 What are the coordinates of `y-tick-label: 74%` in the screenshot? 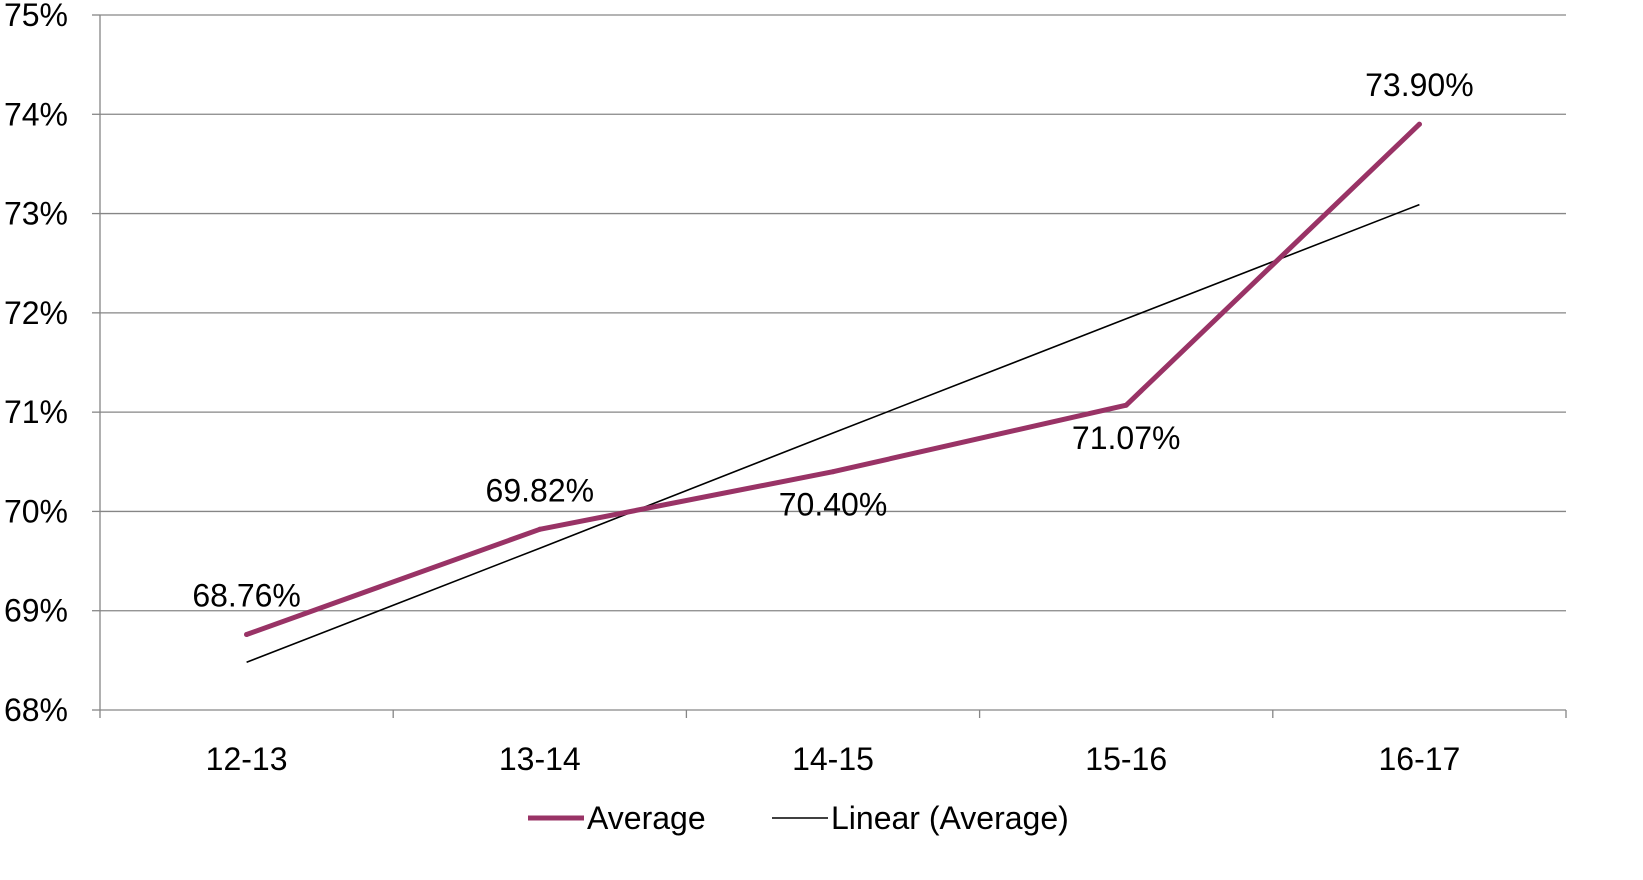 It's located at (36, 114).